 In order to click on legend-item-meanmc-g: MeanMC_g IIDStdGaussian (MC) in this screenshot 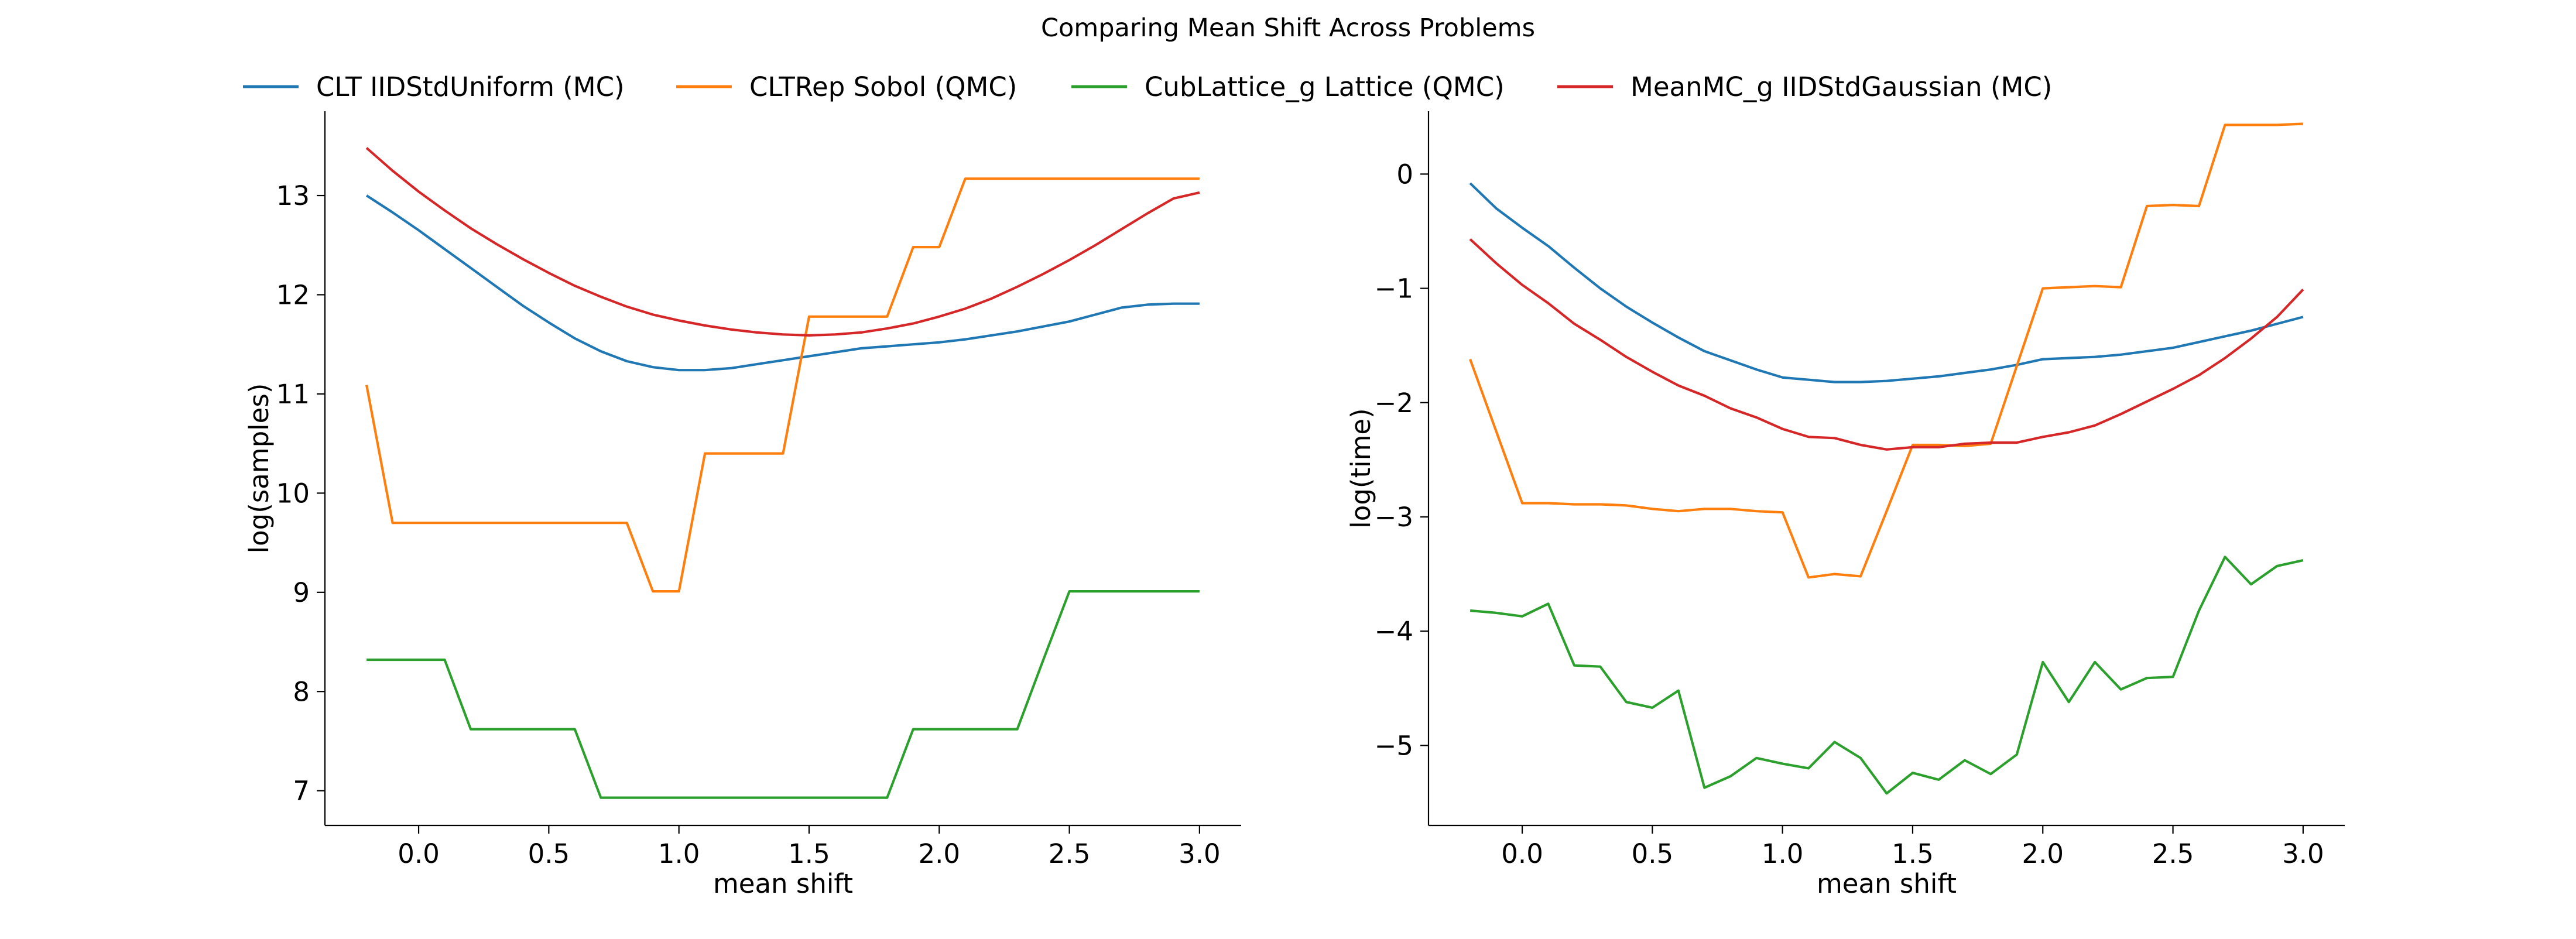, I will do `click(1804, 87)`.